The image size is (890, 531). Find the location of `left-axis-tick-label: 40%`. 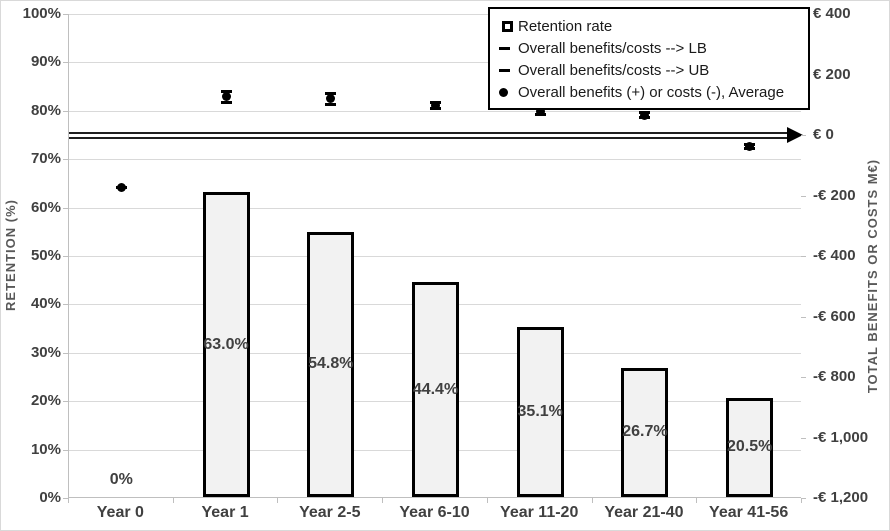

left-axis-tick-label: 40% is located at coordinates (45, 304).